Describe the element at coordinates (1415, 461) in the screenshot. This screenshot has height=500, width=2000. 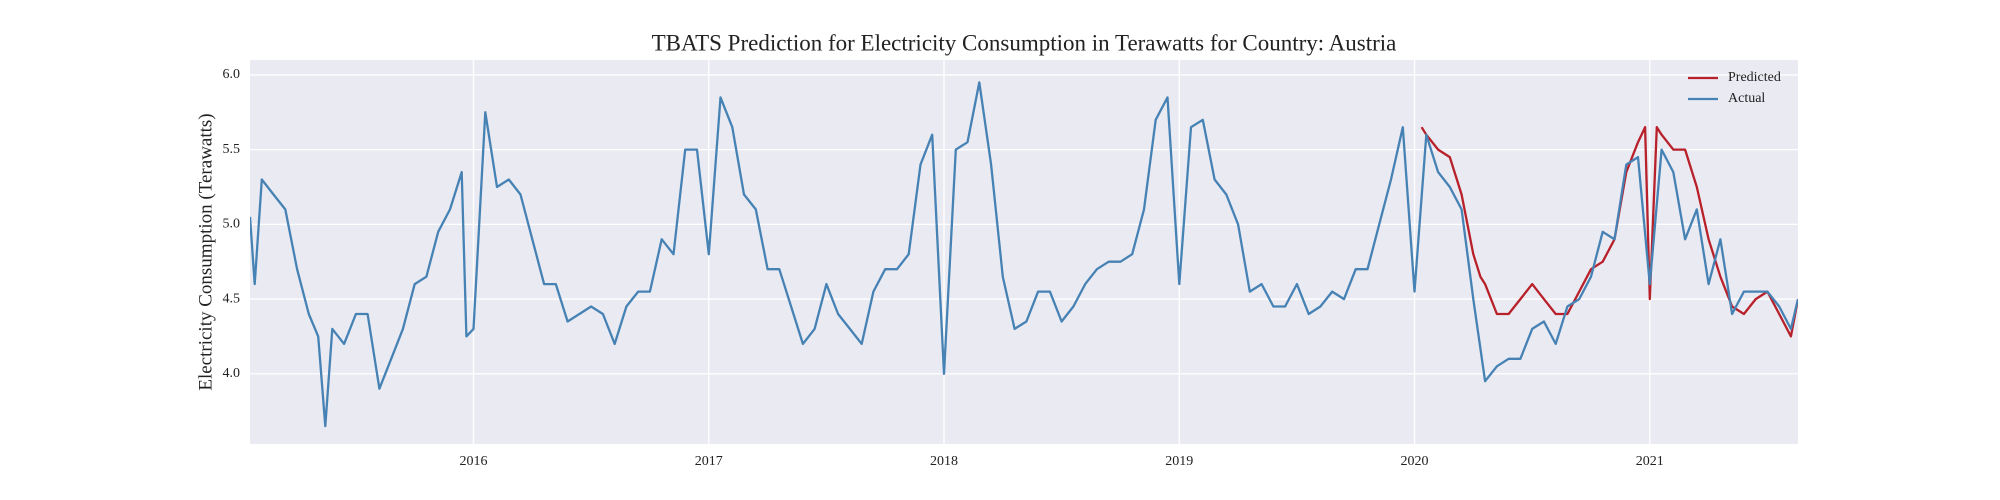
I see `x-tick-label: 2020` at that location.